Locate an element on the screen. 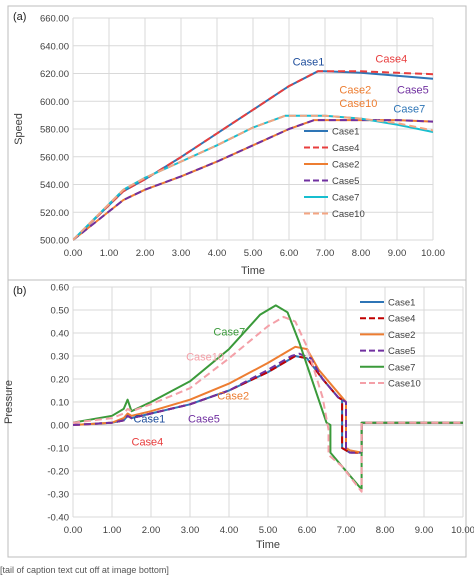  y-tick-label: -0.20 is located at coordinates (58, 472).